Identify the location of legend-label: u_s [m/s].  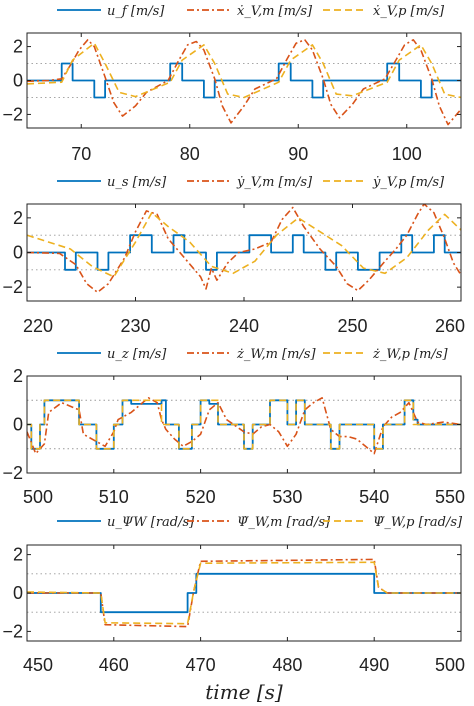
(137, 182).